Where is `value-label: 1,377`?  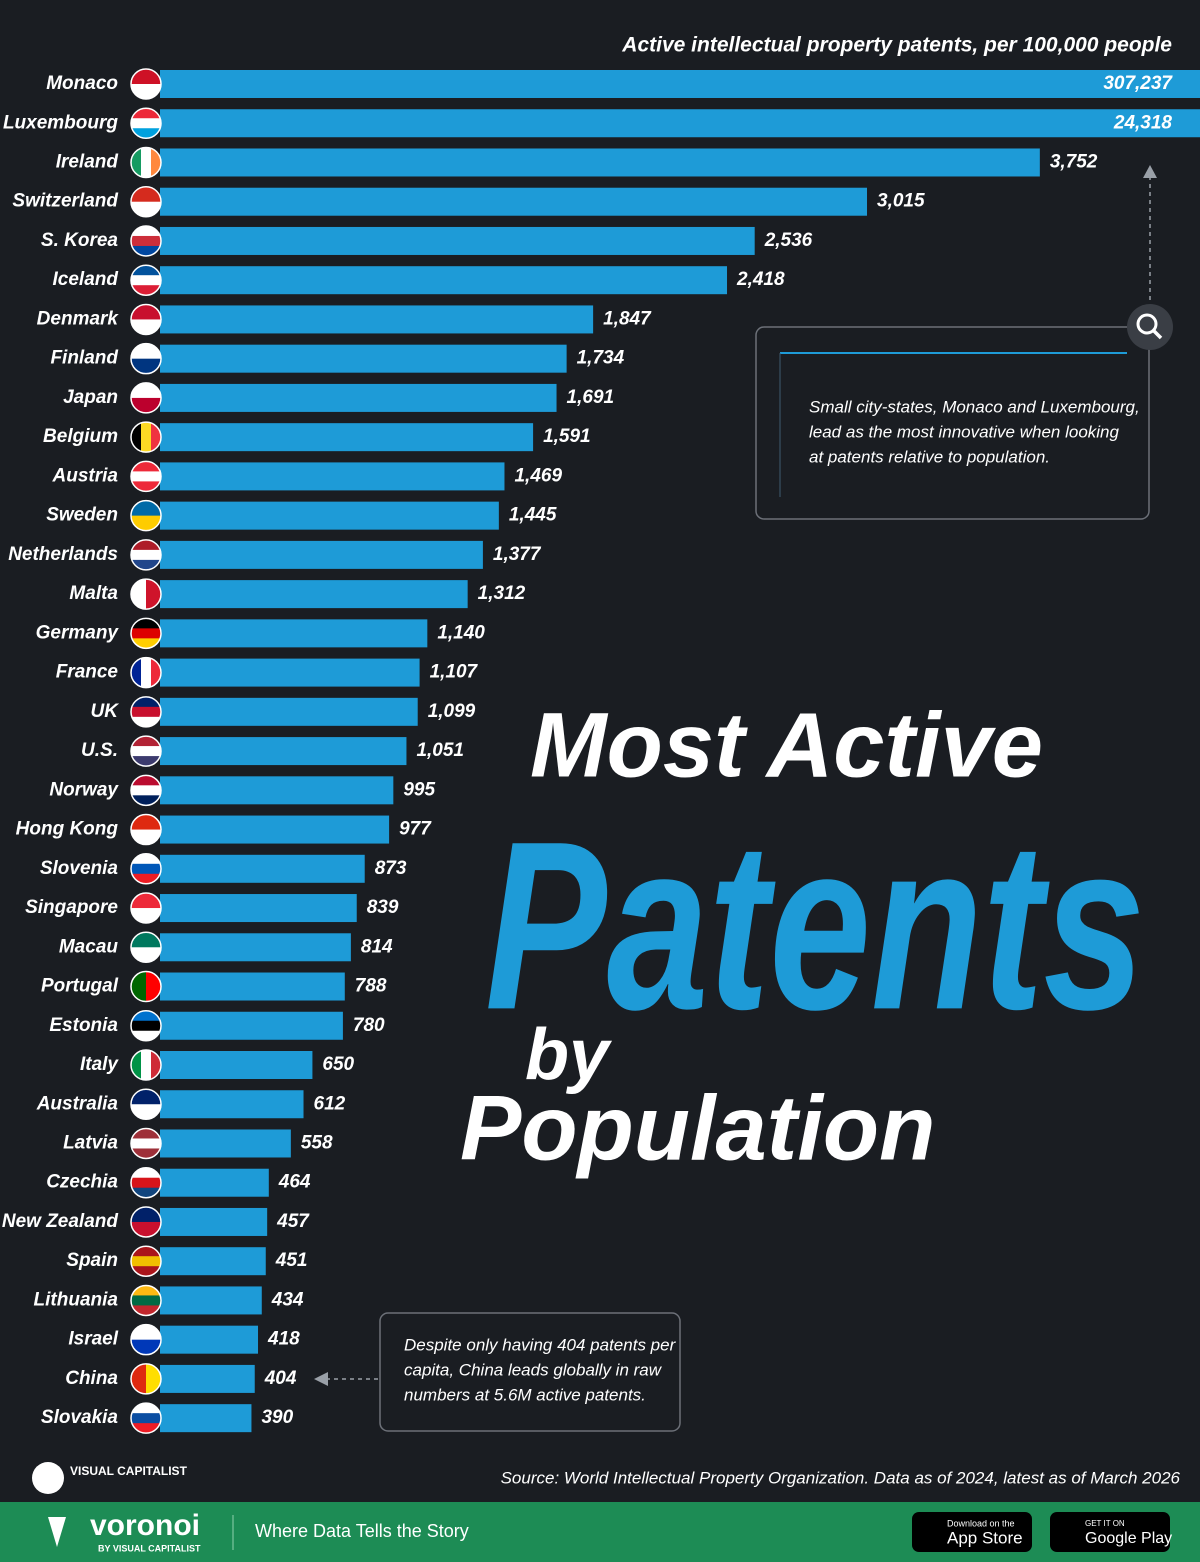 value-label: 1,377 is located at coordinates (517, 554).